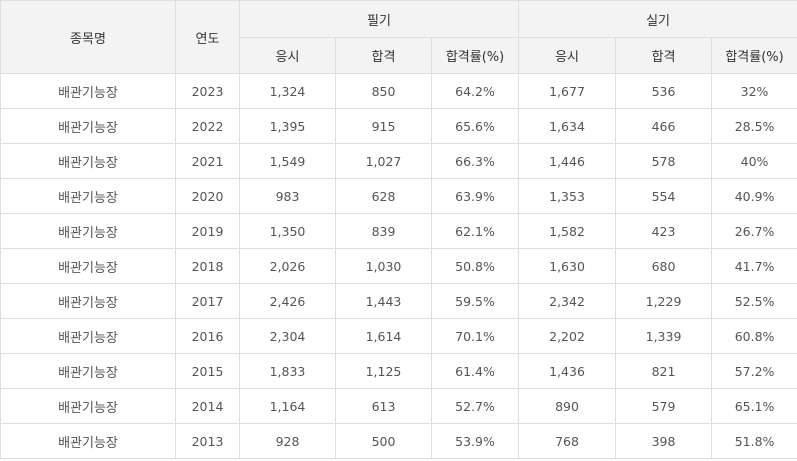 This screenshot has width=797, height=461. Describe the element at coordinates (754, 371) in the screenshot. I see `cell-practical-pass-rate: 57.2%` at that location.